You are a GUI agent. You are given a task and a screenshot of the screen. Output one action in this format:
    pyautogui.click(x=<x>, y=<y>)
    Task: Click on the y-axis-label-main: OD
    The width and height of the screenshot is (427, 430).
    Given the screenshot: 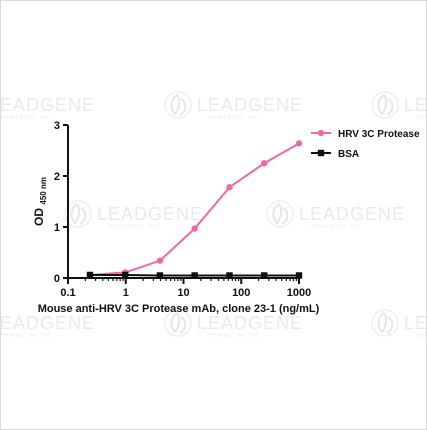 What is the action you would take?
    pyautogui.click(x=39, y=215)
    